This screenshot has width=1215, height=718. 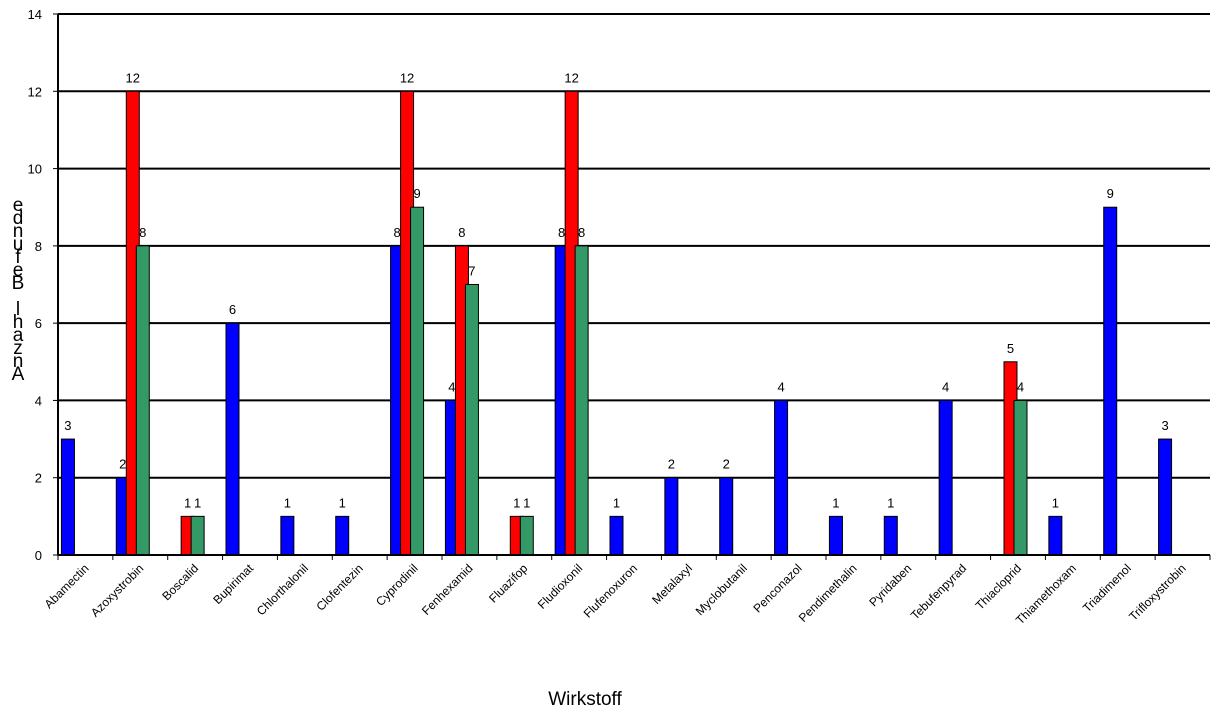 What do you see at coordinates (672, 584) in the screenshot?
I see `category-label: Metalaxyl` at bounding box center [672, 584].